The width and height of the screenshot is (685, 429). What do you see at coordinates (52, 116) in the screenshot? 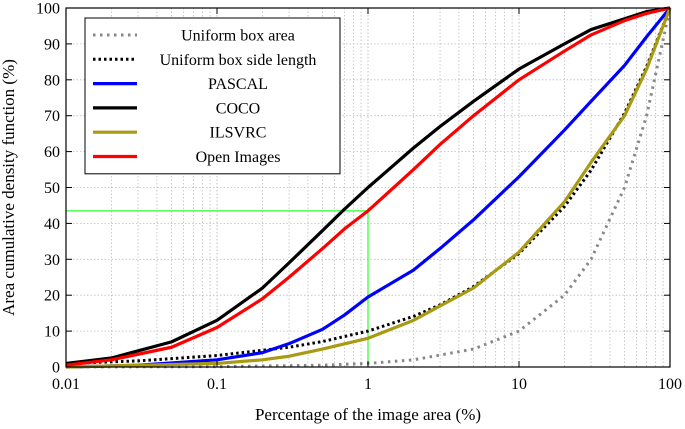
I see `y-tick-label: 70` at bounding box center [52, 116].